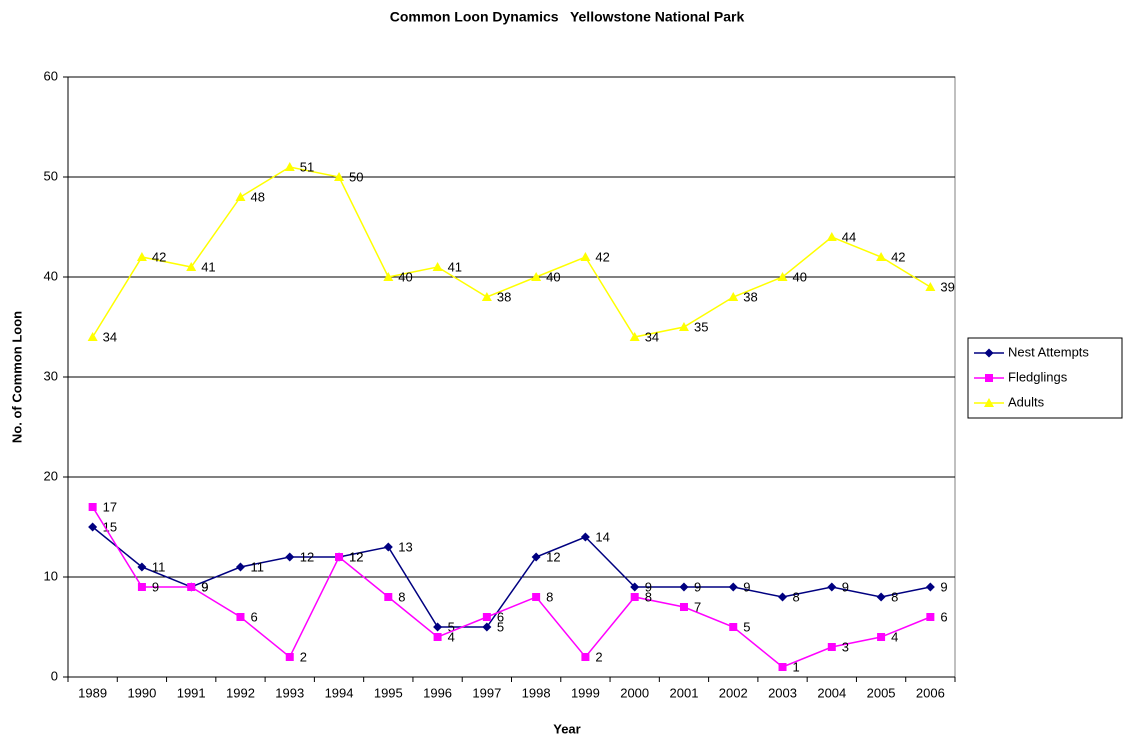  What do you see at coordinates (54, 675) in the screenshot?
I see `y-tick-label: 0` at bounding box center [54, 675].